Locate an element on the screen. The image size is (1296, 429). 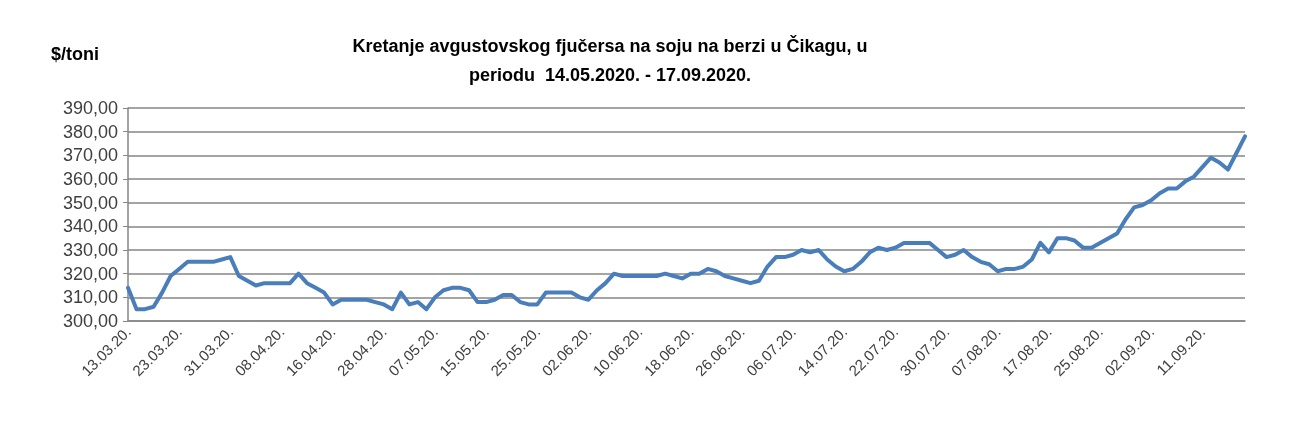
y-tick-label: 390,00 is located at coordinates (90, 108).